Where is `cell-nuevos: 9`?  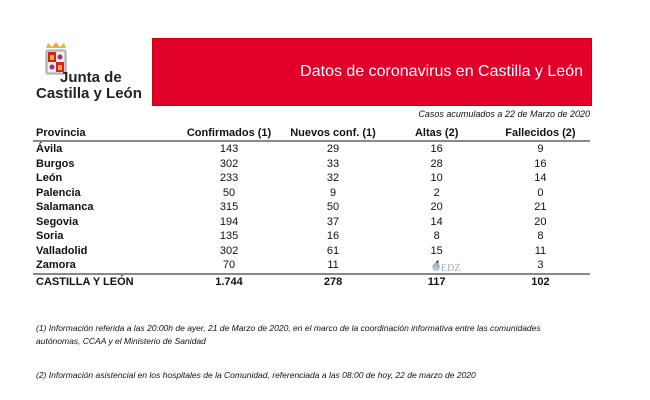 cell-nuevos: 9 is located at coordinates (333, 192).